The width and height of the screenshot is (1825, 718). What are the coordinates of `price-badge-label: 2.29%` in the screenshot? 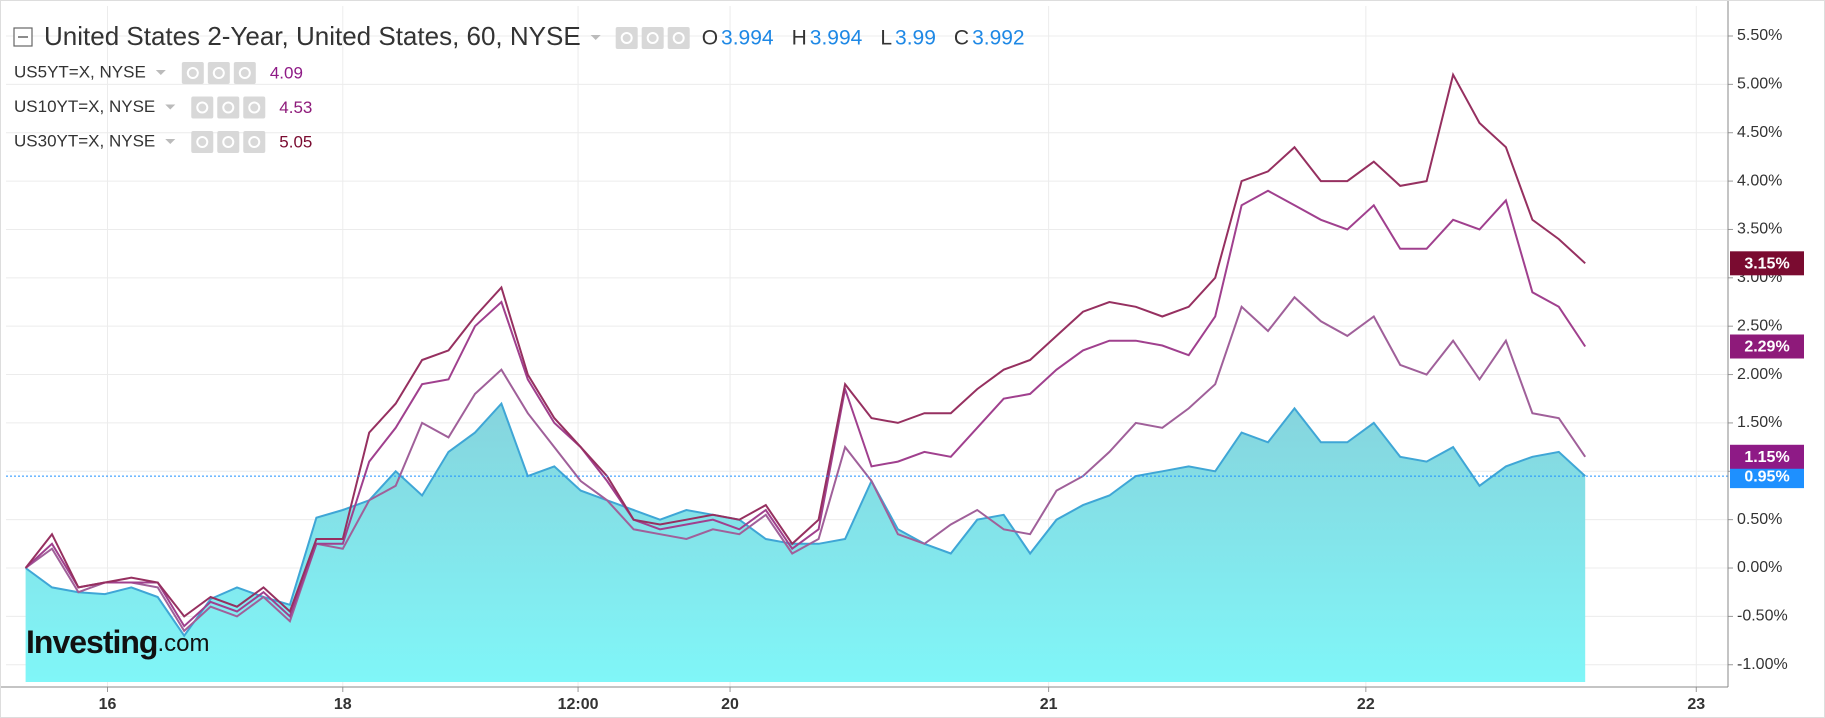 It's located at (1766, 347).